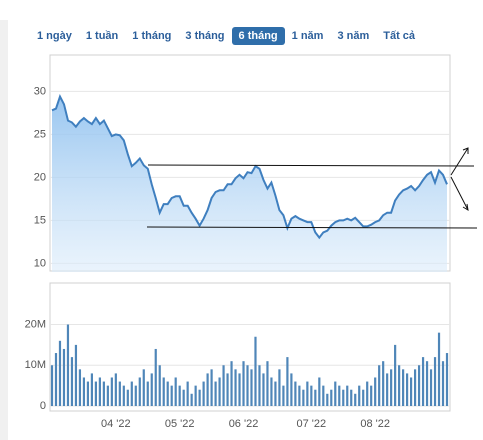 The image size is (483, 440). I want to click on y-tick-label: 30, so click(40, 91).